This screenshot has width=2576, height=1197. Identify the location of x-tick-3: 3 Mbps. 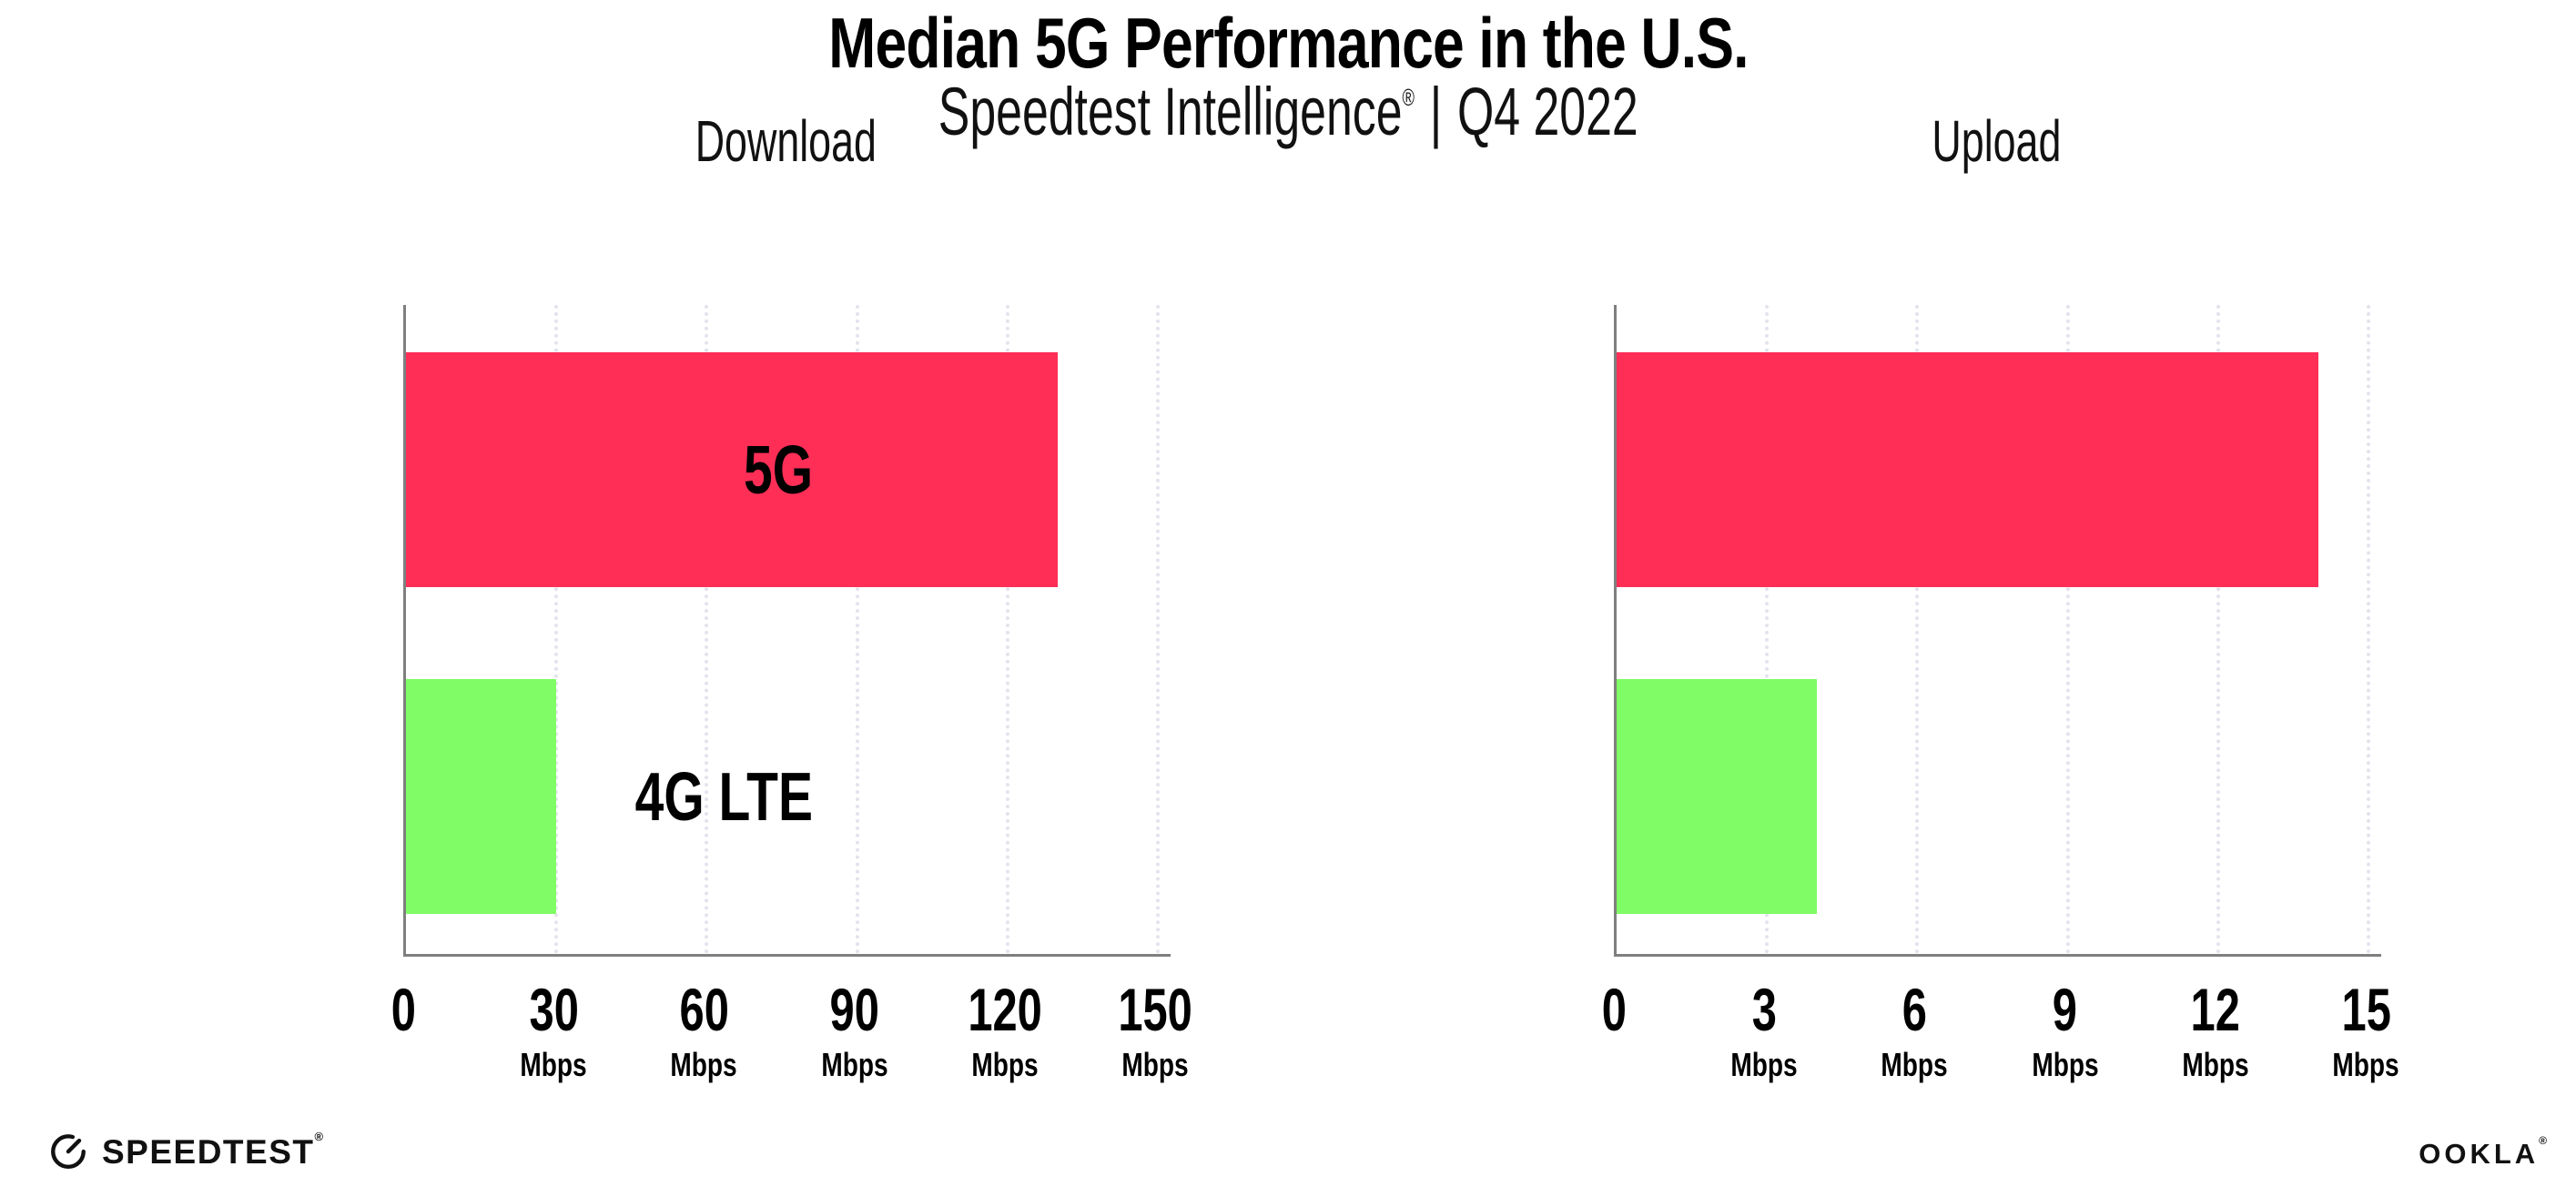
(1764, 1030).